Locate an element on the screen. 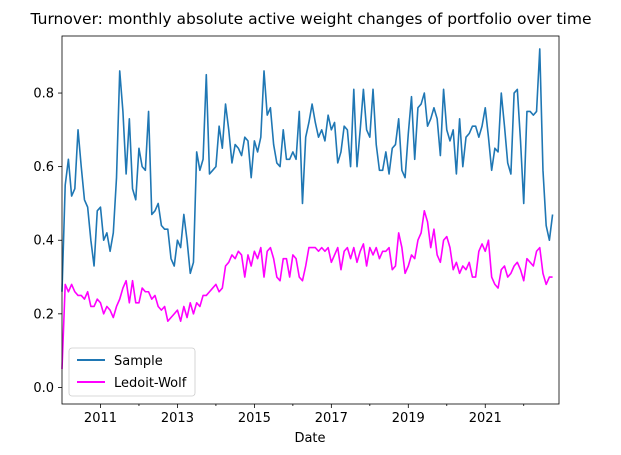 The width and height of the screenshot is (621, 455). x-tick-label: 2021 is located at coordinates (485, 418).